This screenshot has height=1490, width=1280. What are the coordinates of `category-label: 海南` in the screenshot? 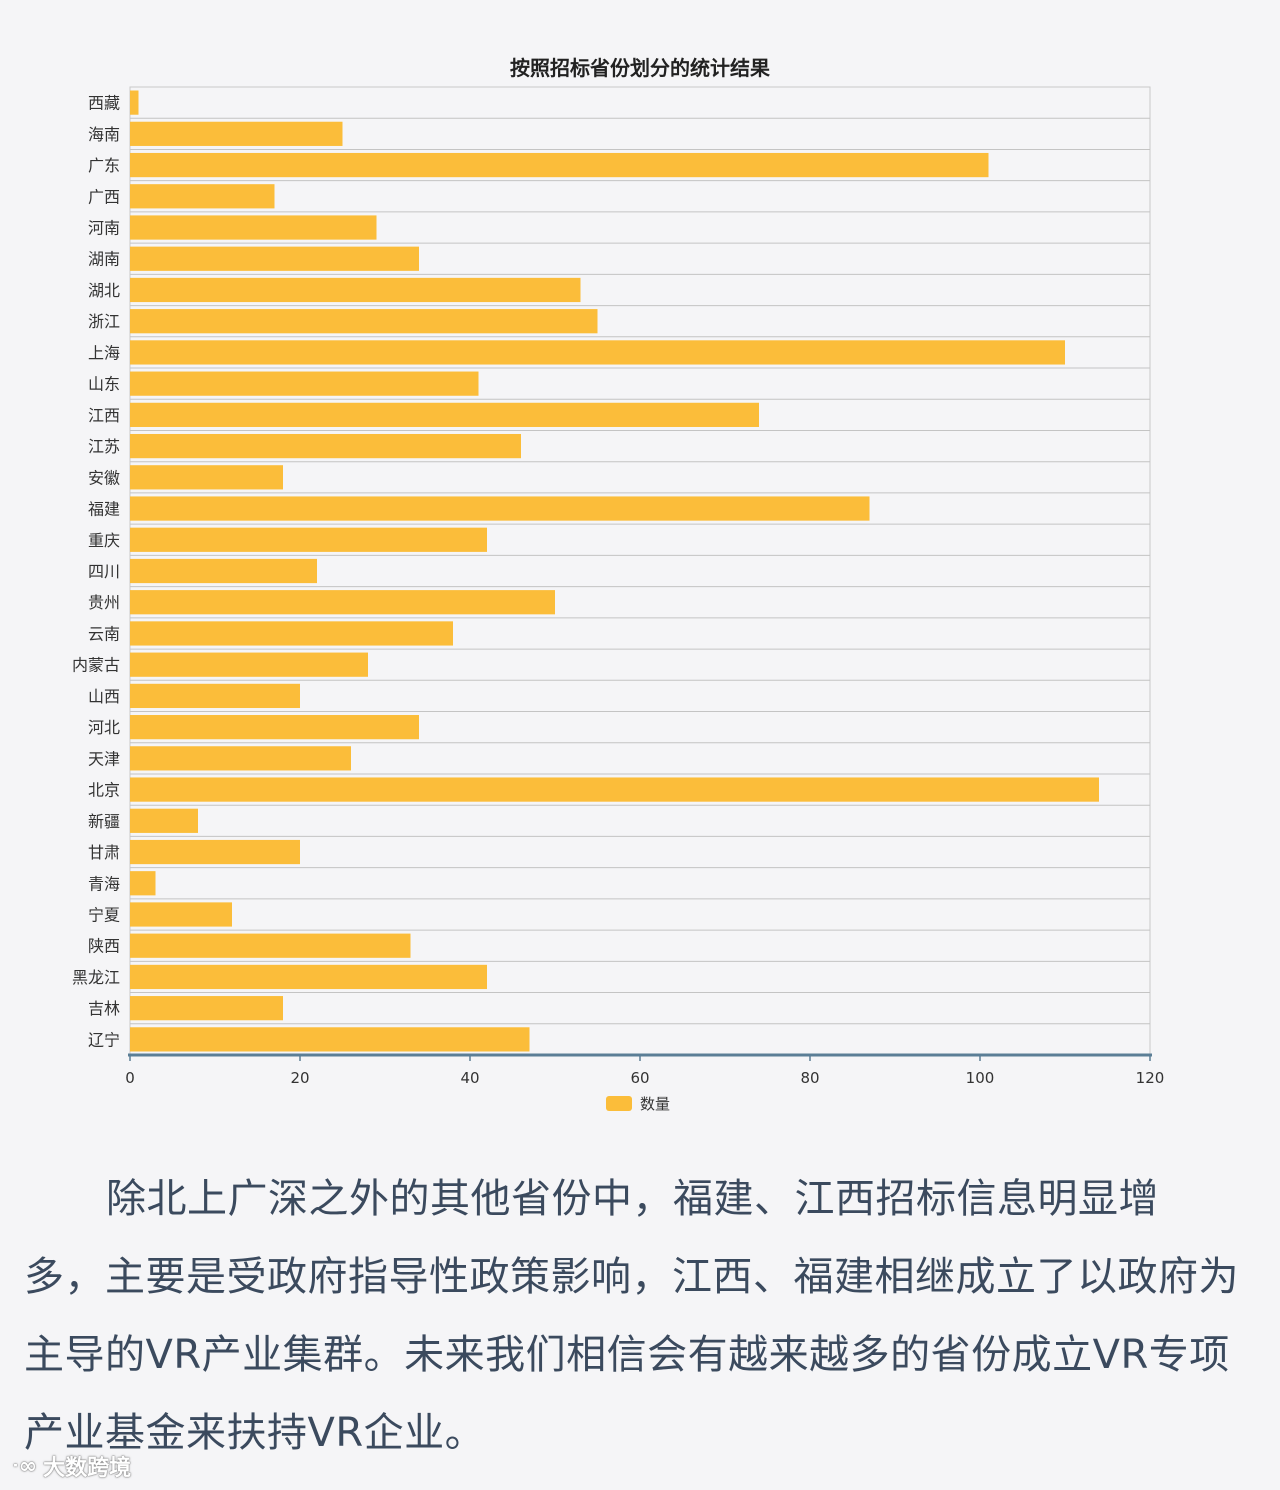 It's located at (104, 134).